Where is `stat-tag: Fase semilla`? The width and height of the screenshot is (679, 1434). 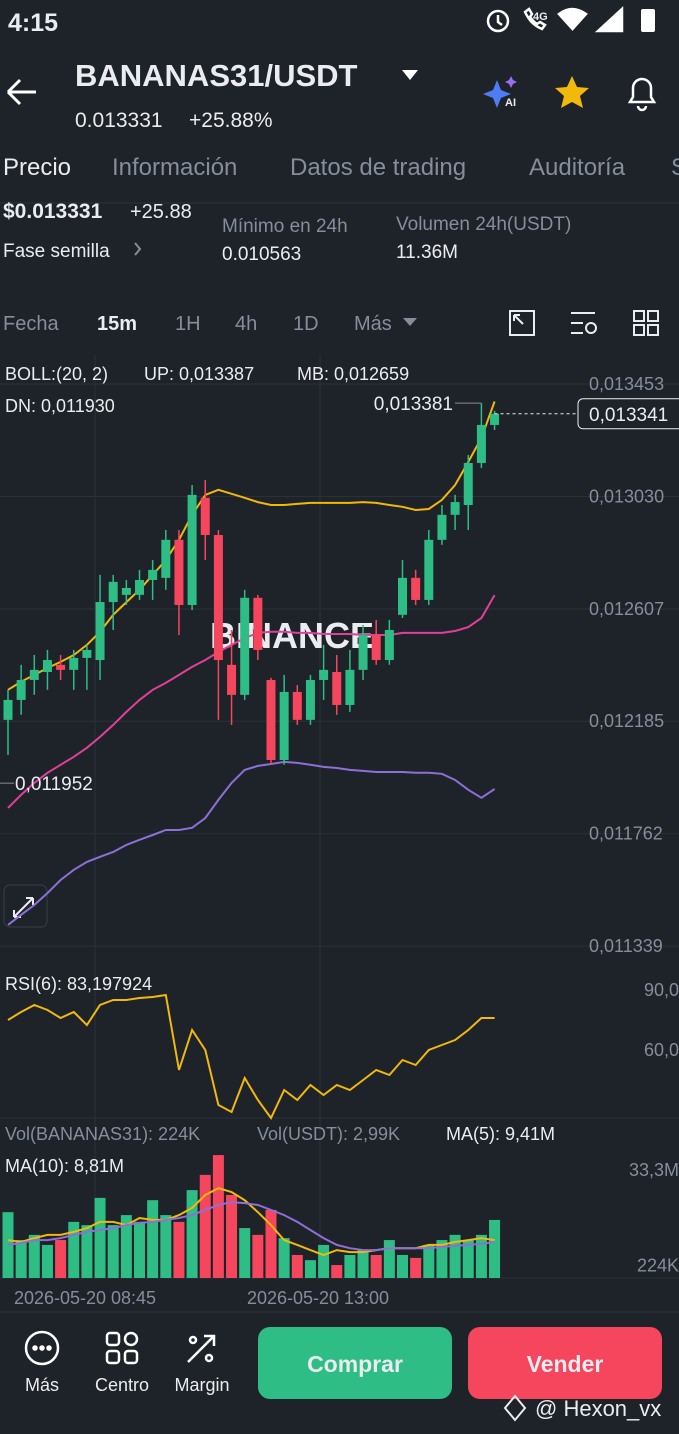
stat-tag: Fase semilla is located at coordinates (56, 251).